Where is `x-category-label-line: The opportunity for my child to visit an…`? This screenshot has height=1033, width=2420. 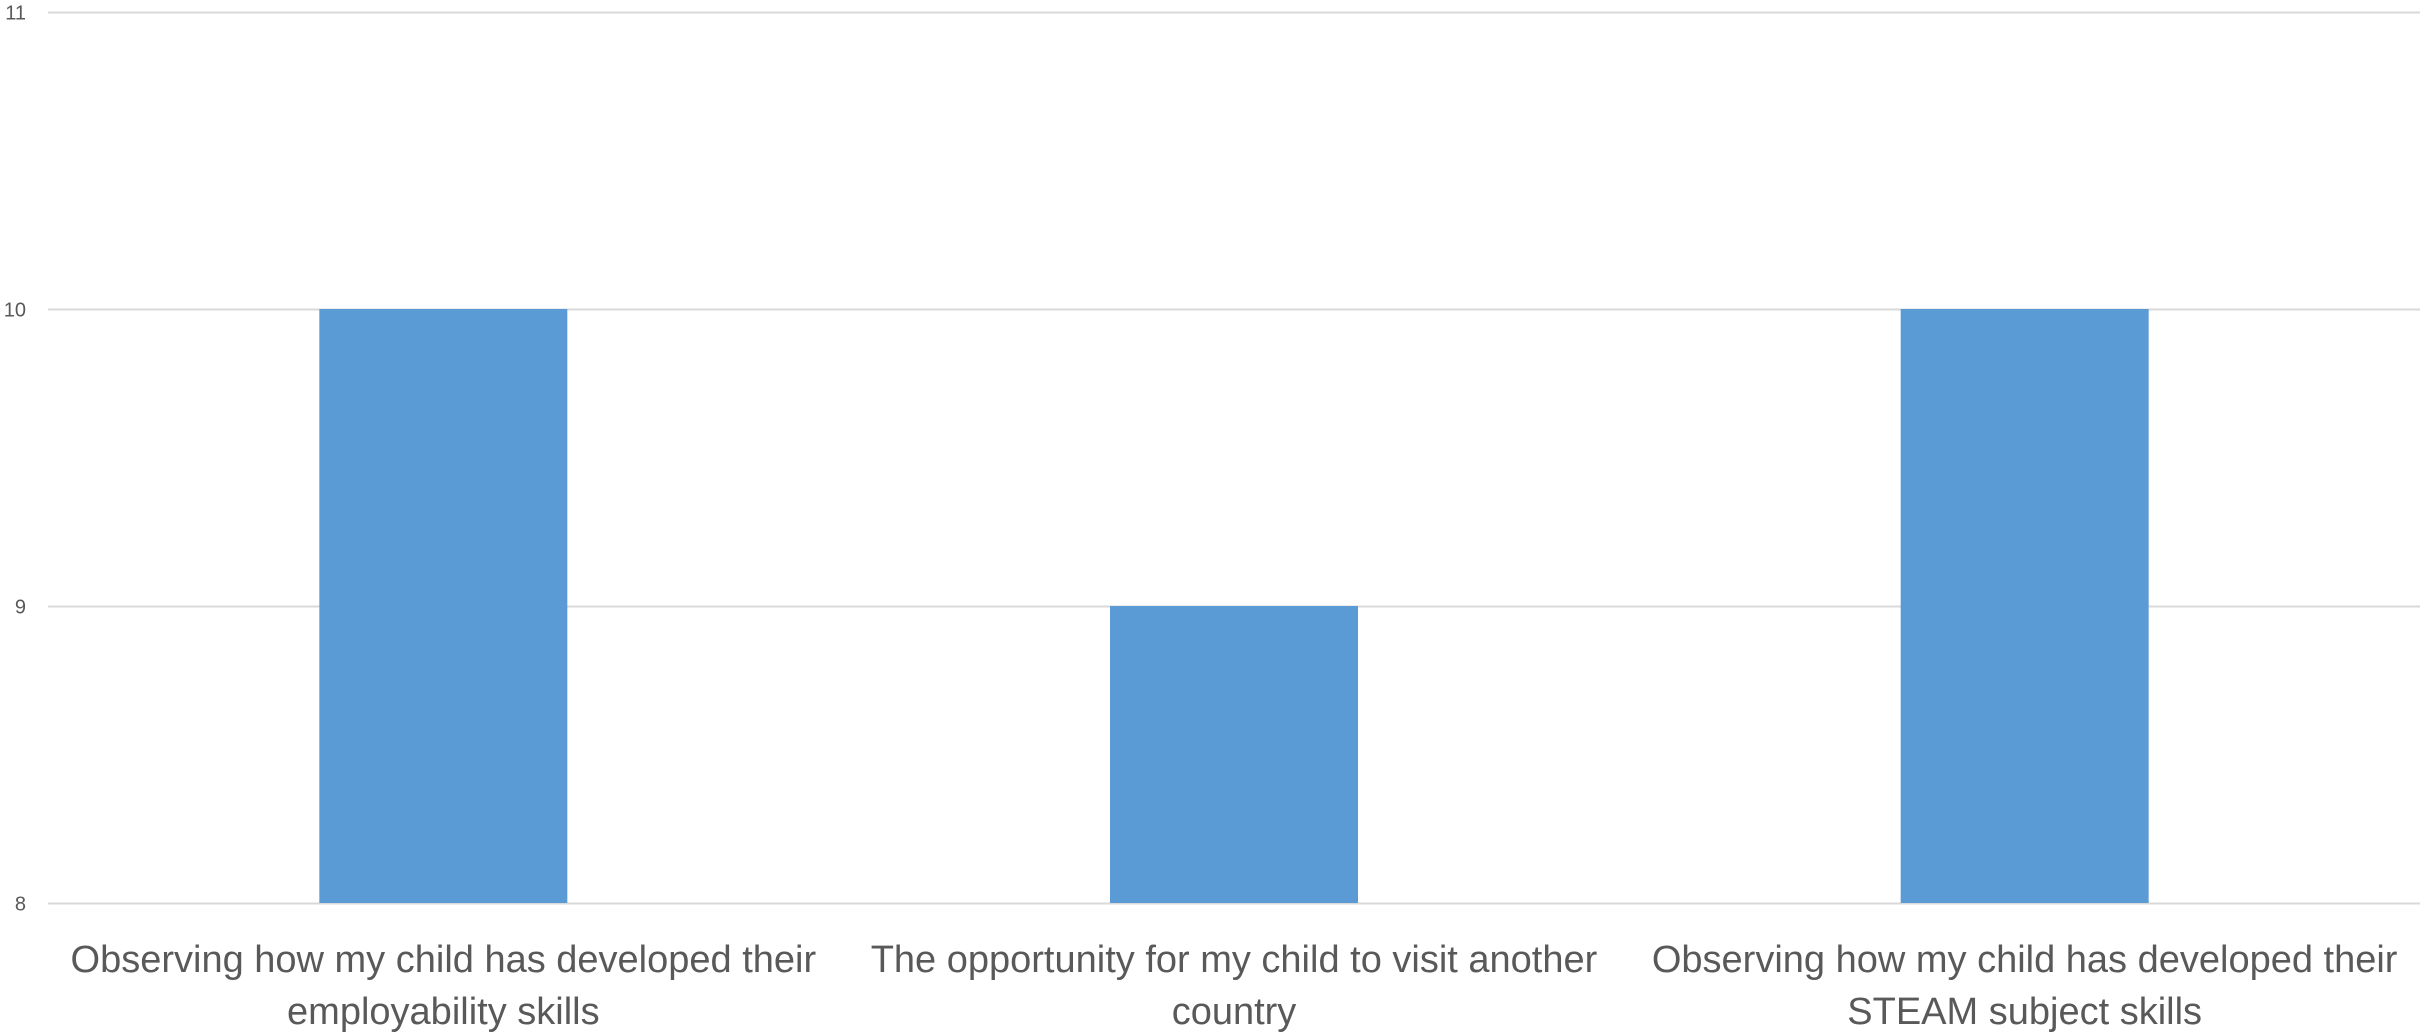
x-category-label-line: The opportunity for my child to visit an… is located at coordinates (1234, 960).